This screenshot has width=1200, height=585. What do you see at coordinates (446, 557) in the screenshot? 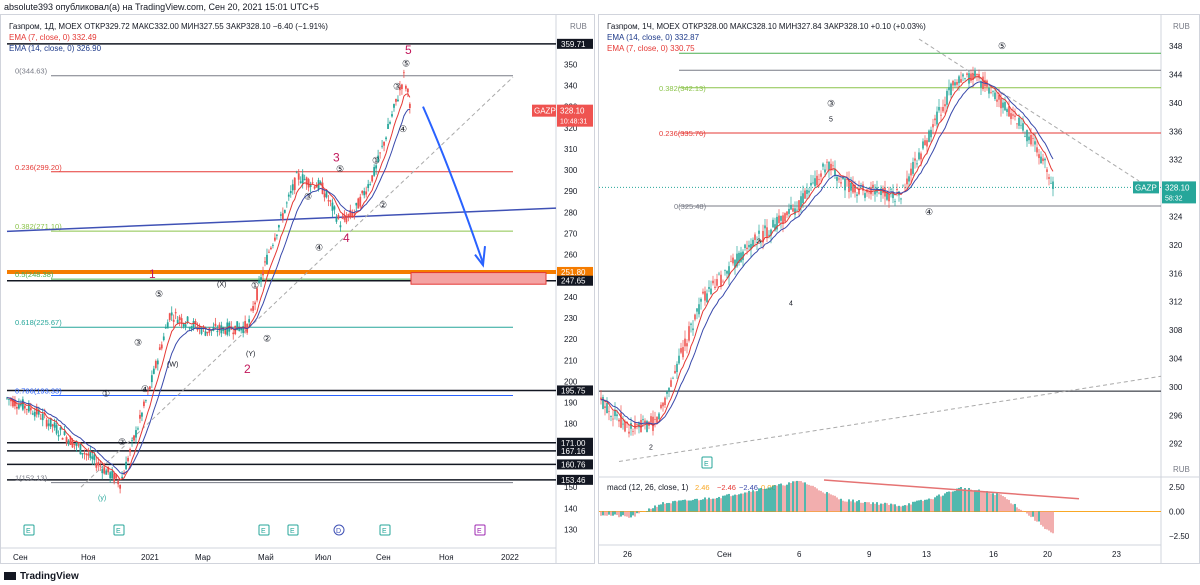
I see `daily-x-tick: Ноя` at bounding box center [446, 557].